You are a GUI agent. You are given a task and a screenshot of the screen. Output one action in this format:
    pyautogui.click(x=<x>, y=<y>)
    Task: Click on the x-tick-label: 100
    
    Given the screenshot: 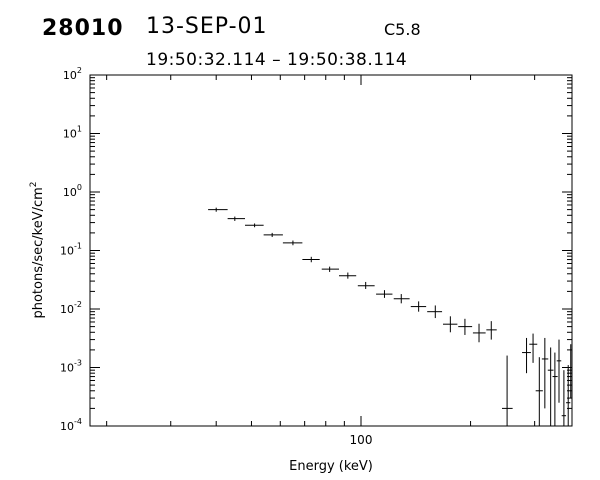 What is the action you would take?
    pyautogui.click(x=361, y=440)
    